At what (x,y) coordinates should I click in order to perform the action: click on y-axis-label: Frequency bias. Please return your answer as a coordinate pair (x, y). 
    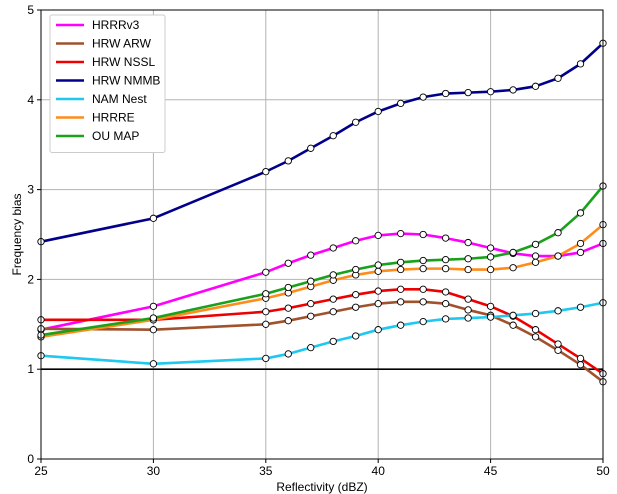
    Looking at the image, I should click on (17, 234).